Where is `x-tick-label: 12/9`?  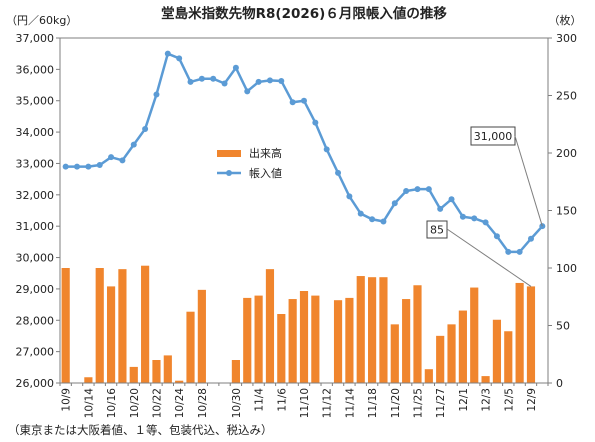
x-tick-label: 12/9 is located at coordinates (532, 400).